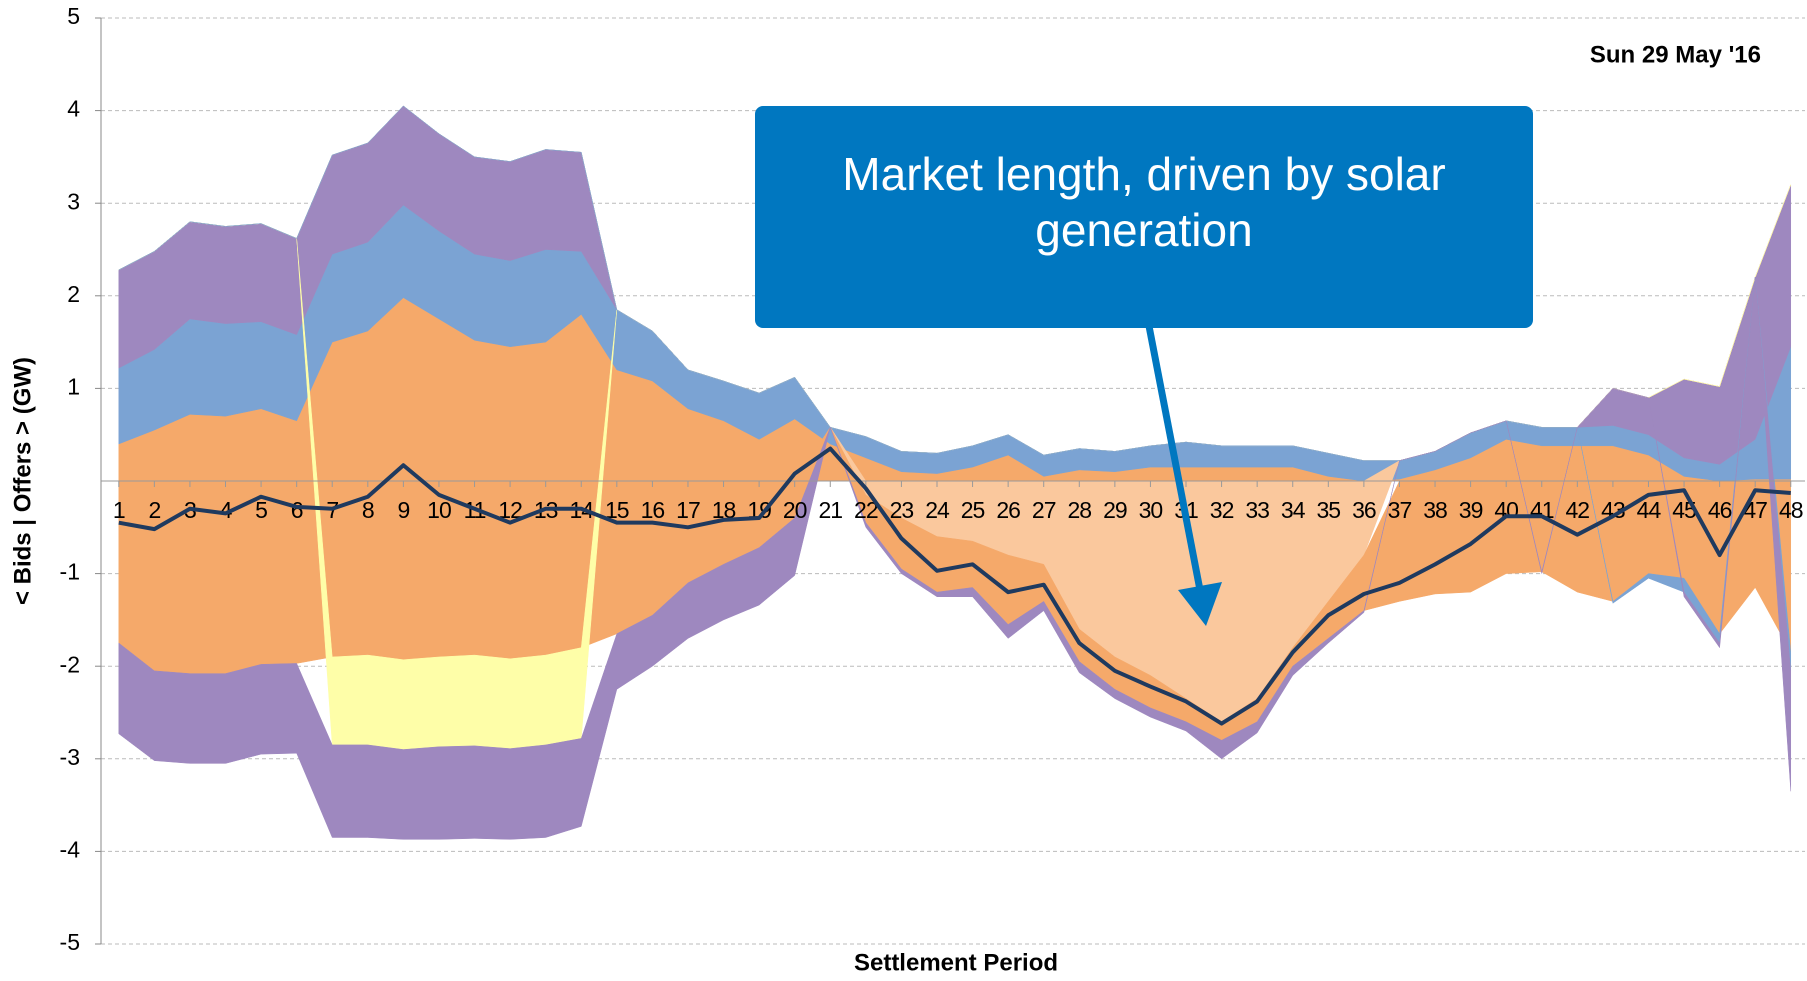 This screenshot has height=981, width=1807. Describe the element at coordinates (73, 386) in the screenshot. I see `y-tick-label: 1` at that location.